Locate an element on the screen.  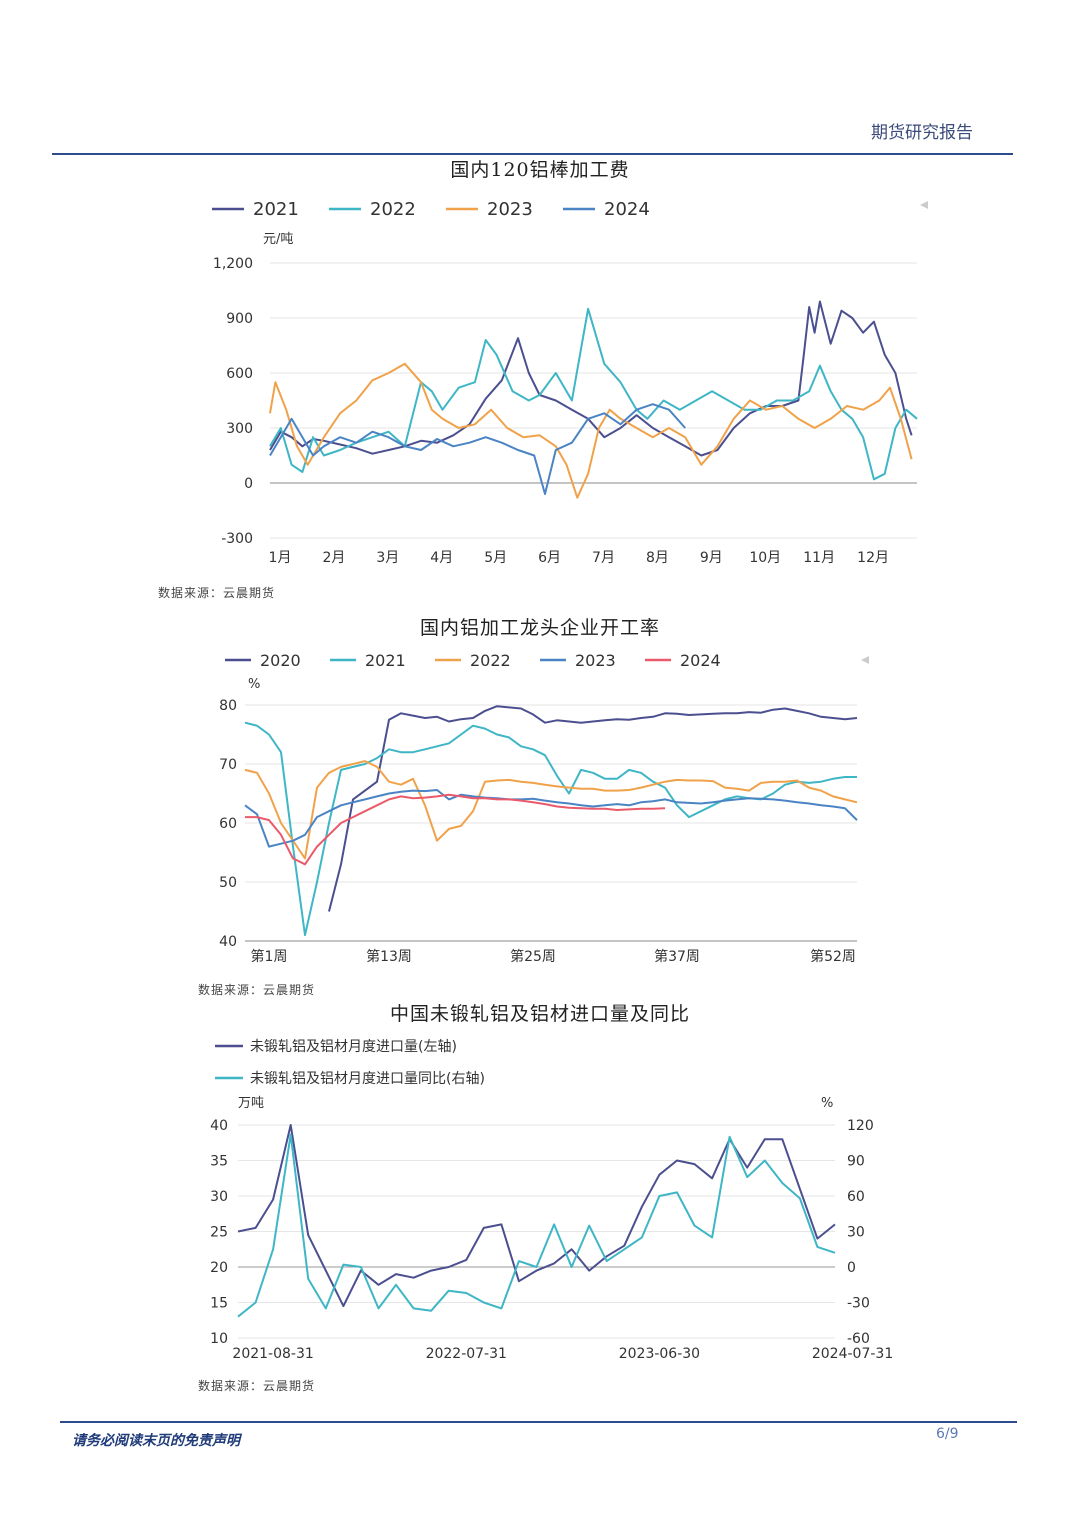
chart2-x-tick: 第37周 is located at coordinates (677, 956).